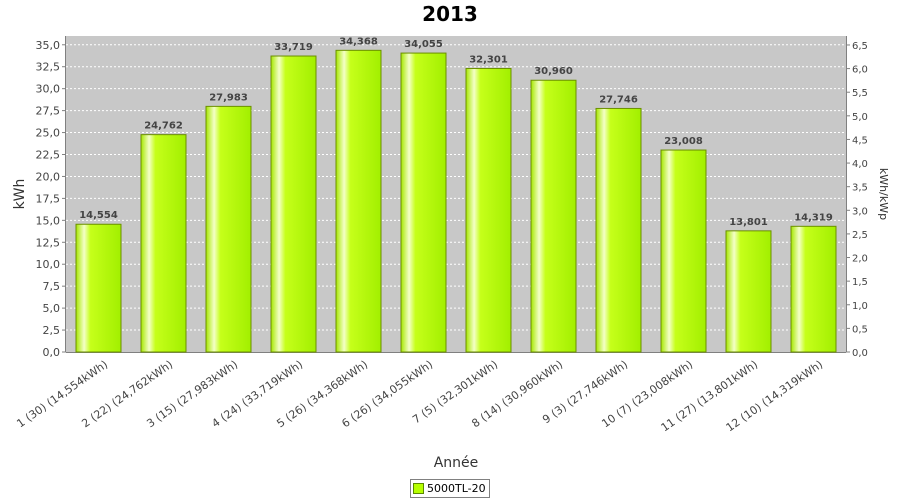  I want to click on legend: 5000TL-20, so click(450, 488).